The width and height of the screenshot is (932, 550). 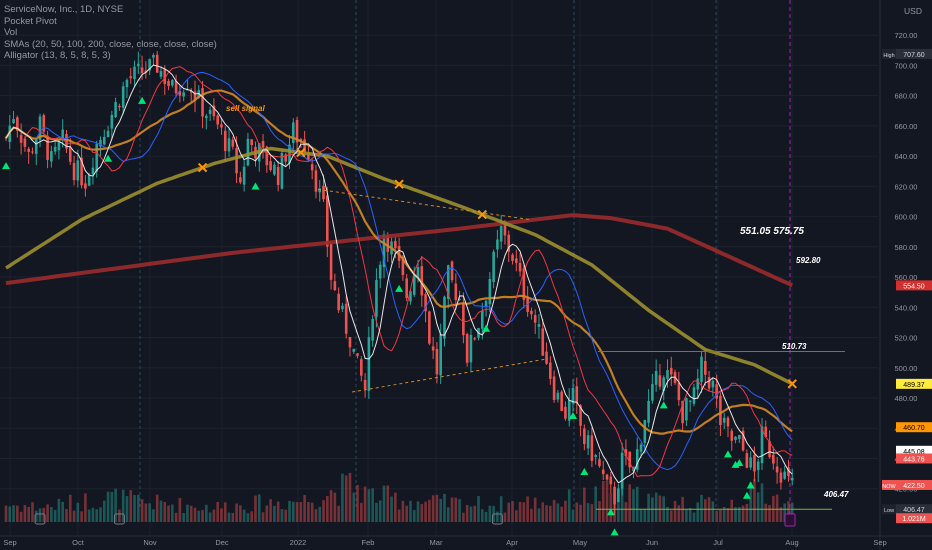 I want to click on sma50-price-tag-bg, so click(x=914, y=427).